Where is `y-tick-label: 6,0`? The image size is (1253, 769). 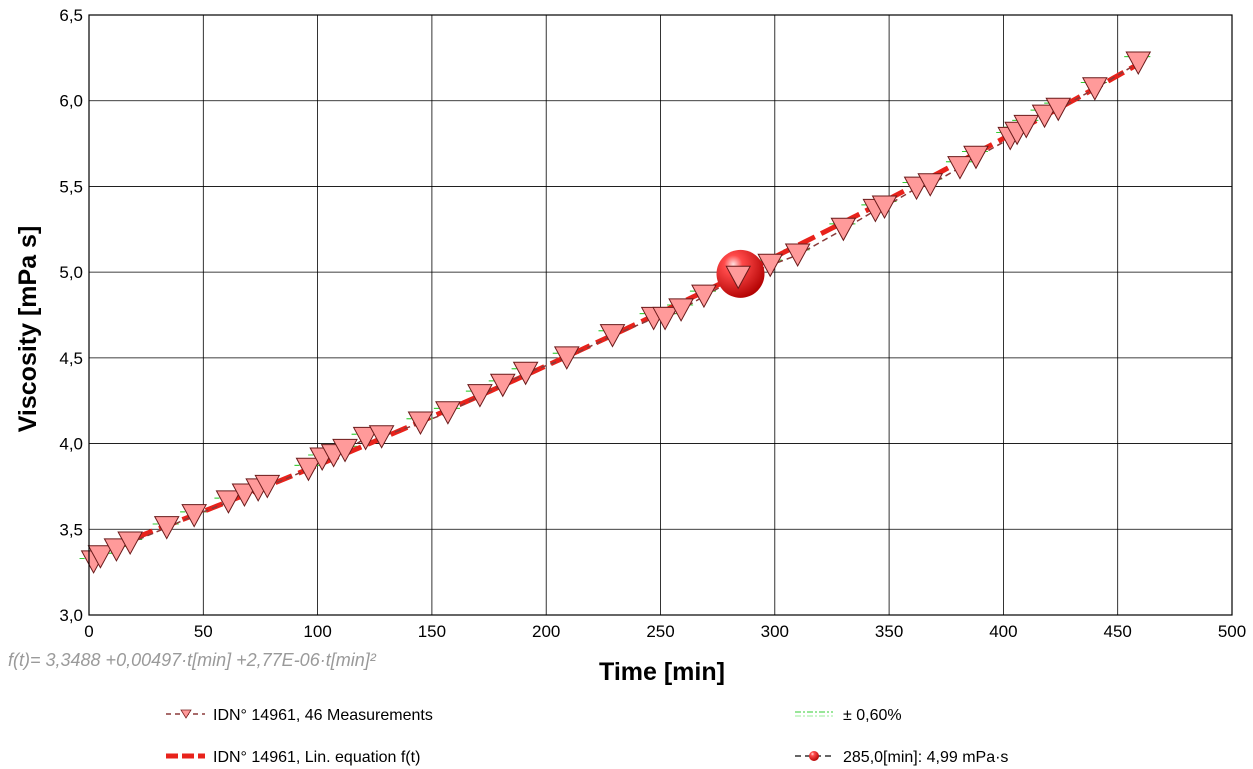 y-tick-label: 6,0 is located at coordinates (71, 101).